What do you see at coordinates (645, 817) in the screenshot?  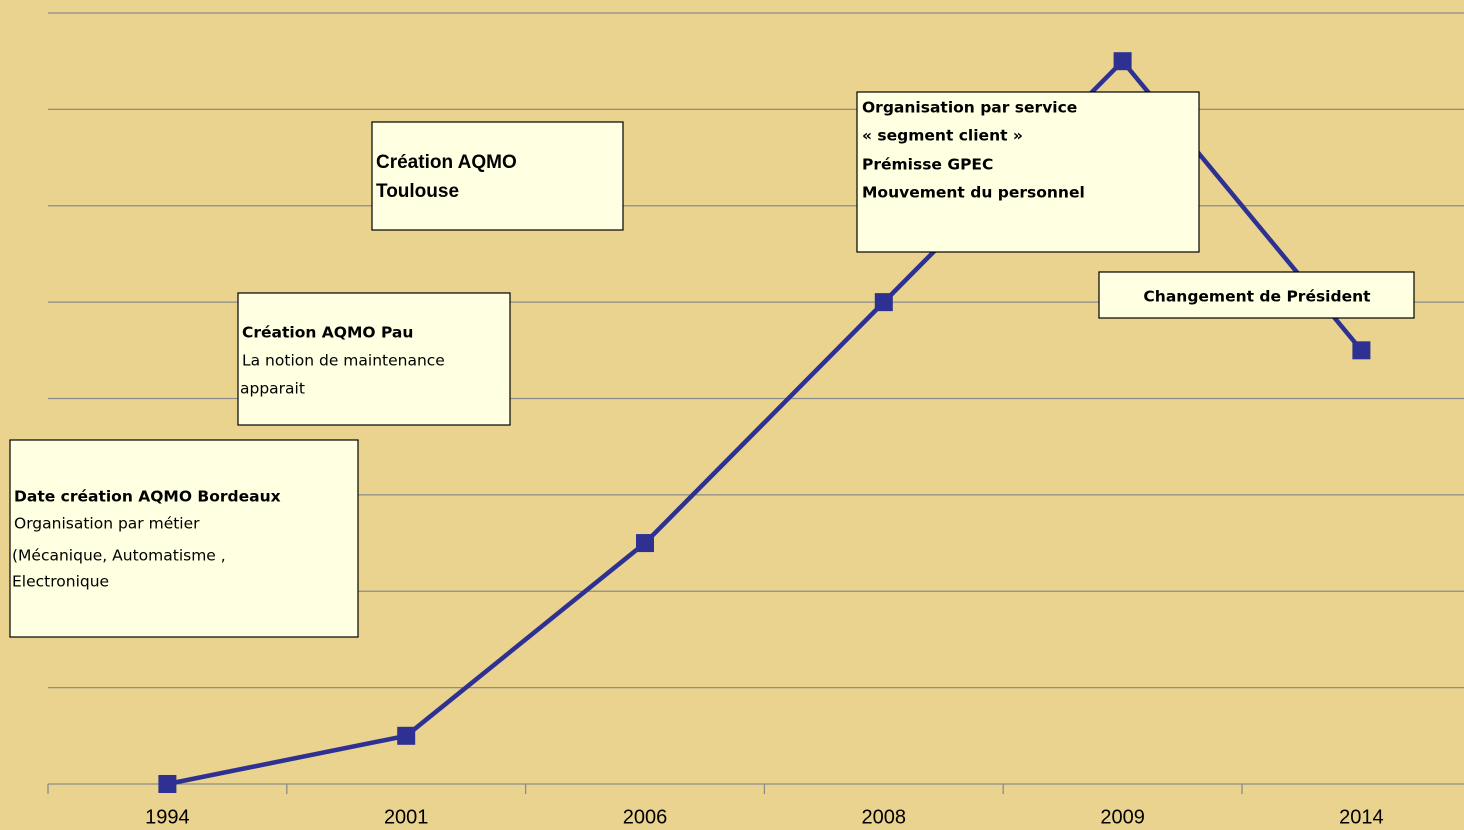 I see `x-tick-label: 2006` at bounding box center [645, 817].